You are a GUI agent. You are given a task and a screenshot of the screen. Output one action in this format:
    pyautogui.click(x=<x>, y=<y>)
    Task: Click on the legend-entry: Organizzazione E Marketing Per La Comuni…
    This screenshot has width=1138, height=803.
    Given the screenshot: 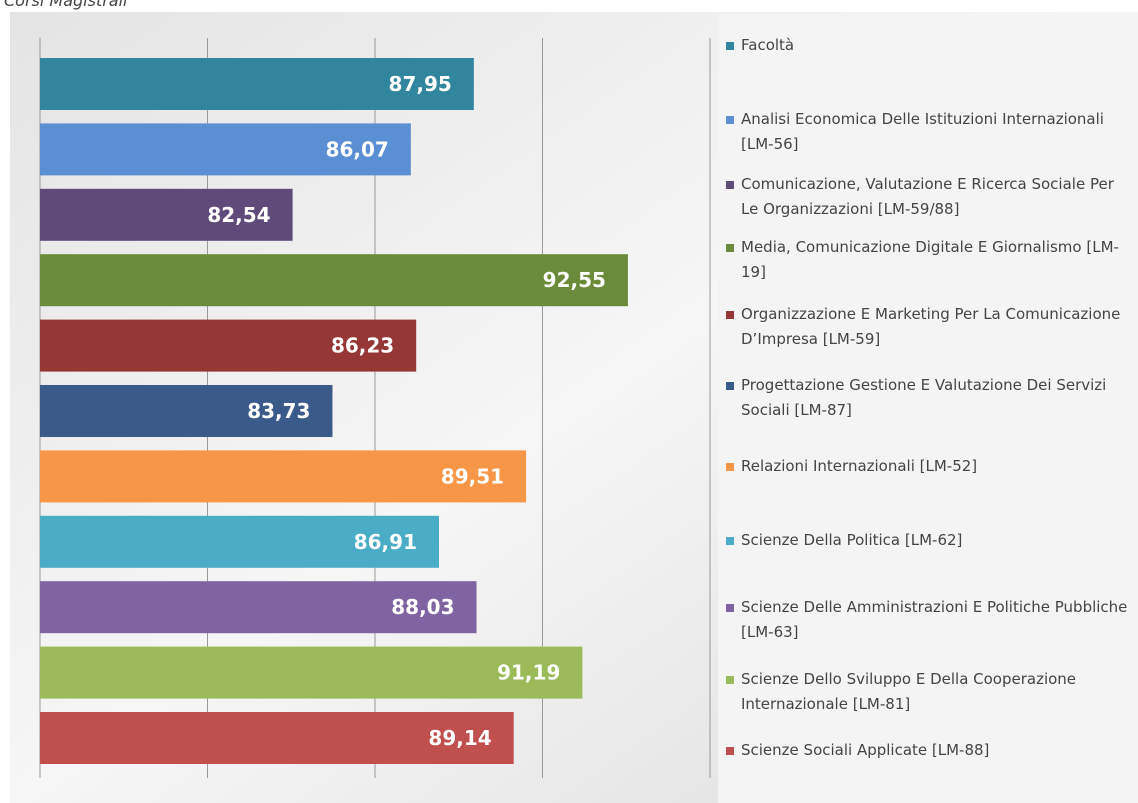 What is the action you would take?
    pyautogui.click(x=928, y=327)
    